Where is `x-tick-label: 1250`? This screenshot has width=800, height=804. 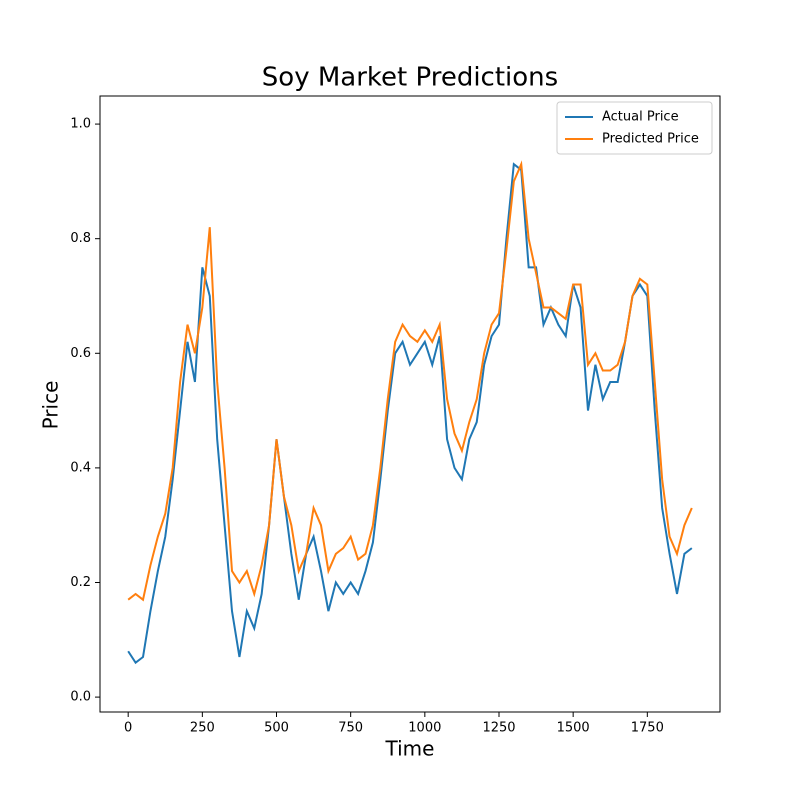 x-tick-label: 1250 is located at coordinates (498, 728).